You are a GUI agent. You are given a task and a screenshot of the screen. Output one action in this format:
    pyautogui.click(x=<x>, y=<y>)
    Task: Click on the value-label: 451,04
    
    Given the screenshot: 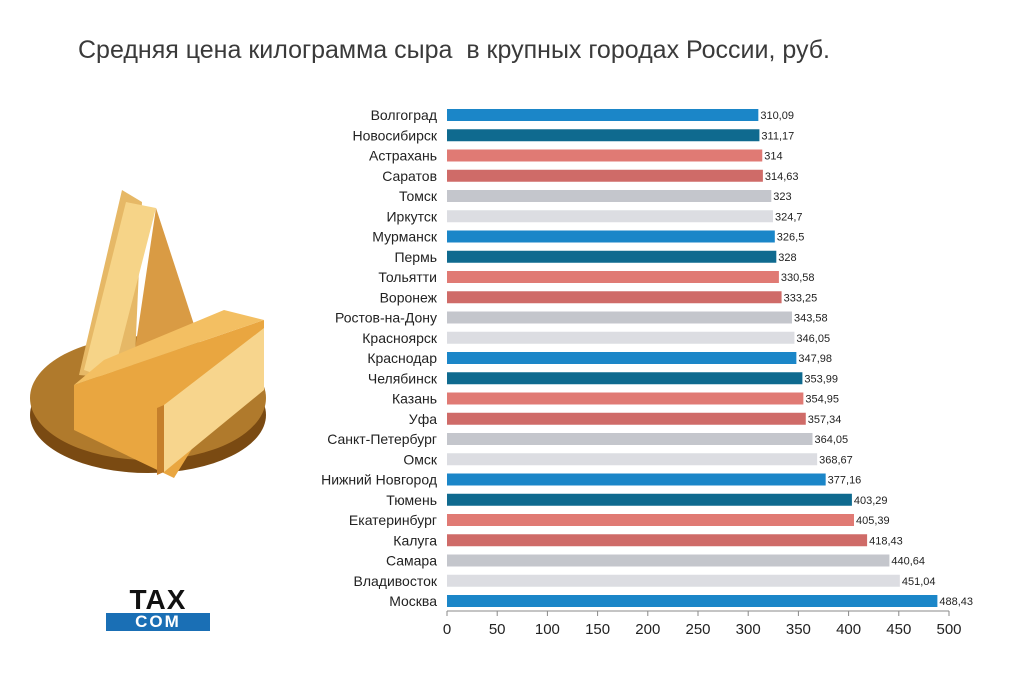 What is the action you would take?
    pyautogui.click(x=919, y=582)
    